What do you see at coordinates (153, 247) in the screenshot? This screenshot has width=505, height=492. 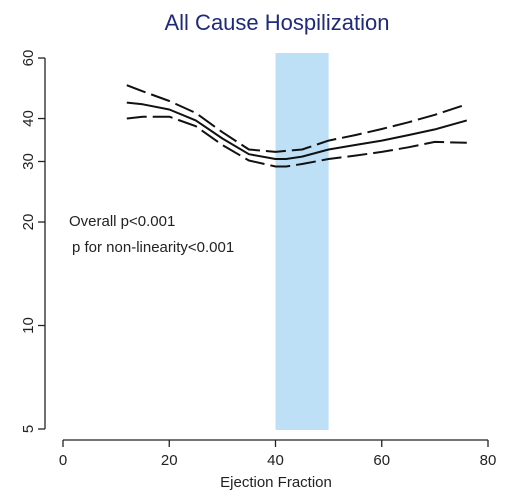 I see `annotation-nonlinearity-p: p for non-linearity<0.001` at bounding box center [153, 247].